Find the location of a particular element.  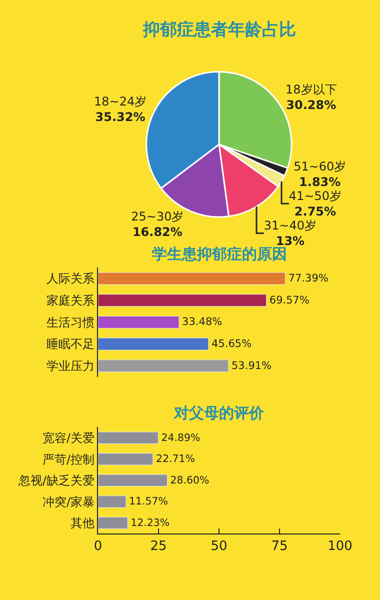

data-label: 24.89% is located at coordinates (181, 438).